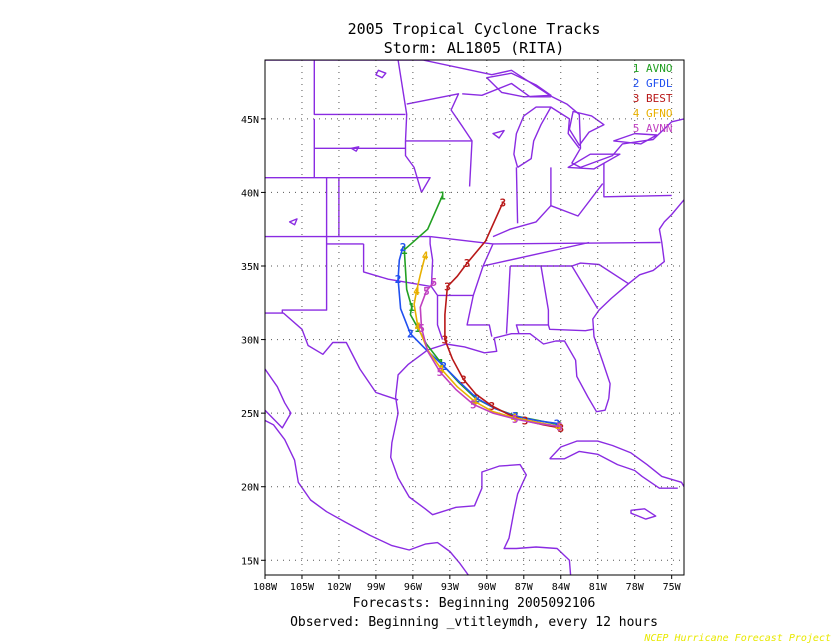  What do you see at coordinates (500, 454) in the screenshot?
I see `gulf-coastline` at bounding box center [500, 454].